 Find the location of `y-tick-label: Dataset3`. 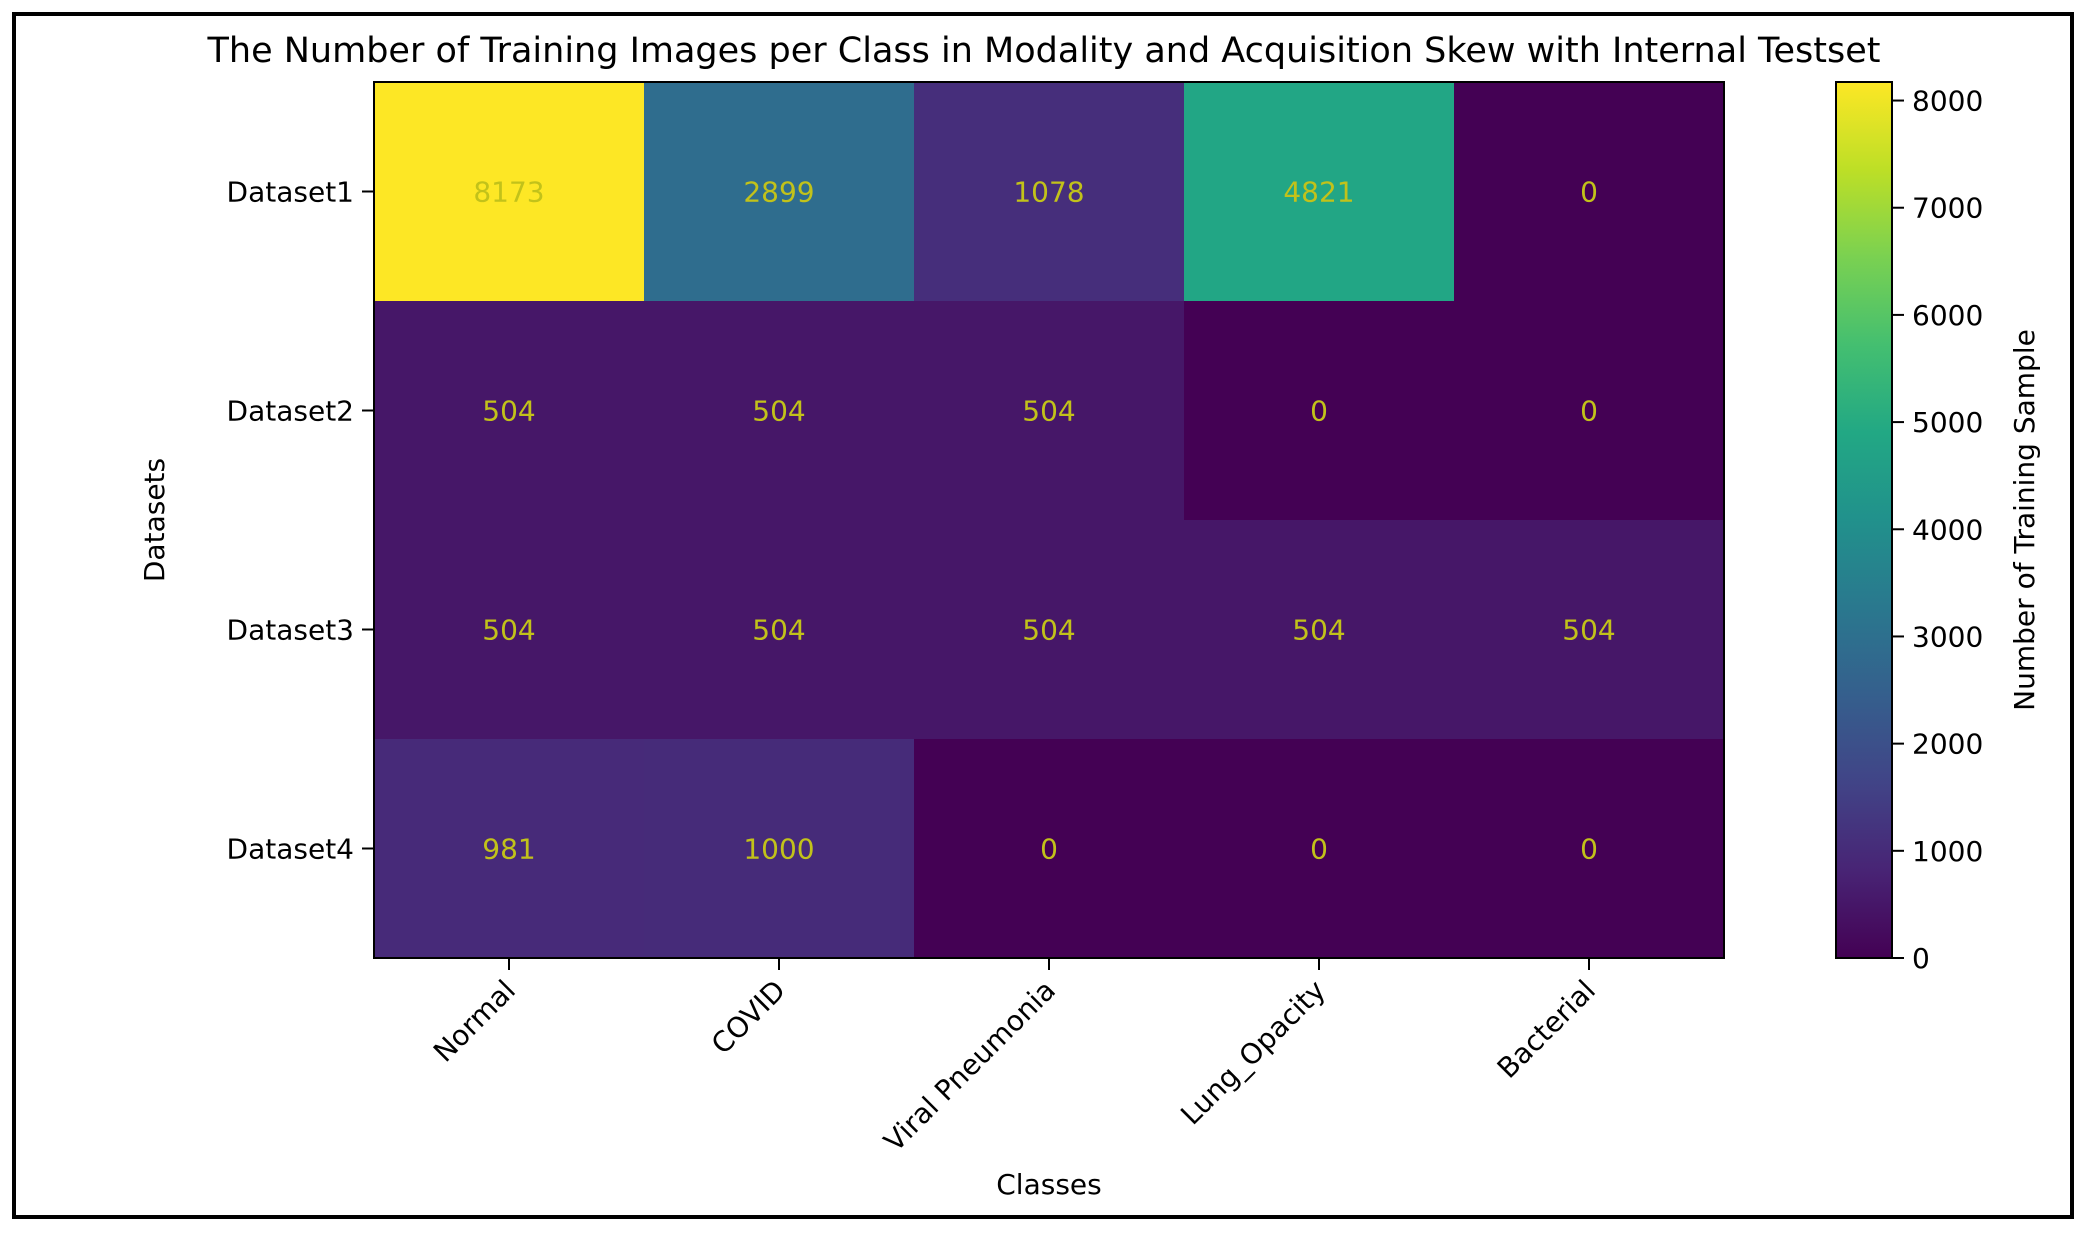

y-tick-label: Dataset3 is located at coordinates (290, 630).